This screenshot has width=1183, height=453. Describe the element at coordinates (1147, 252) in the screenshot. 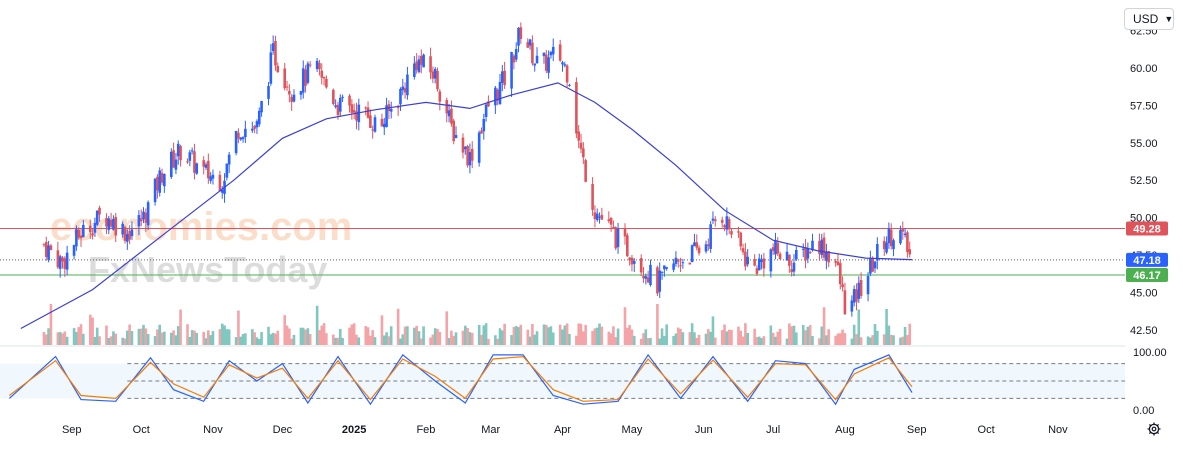

I see `price-level-labels: 49.28 47.18 46.17` at that location.